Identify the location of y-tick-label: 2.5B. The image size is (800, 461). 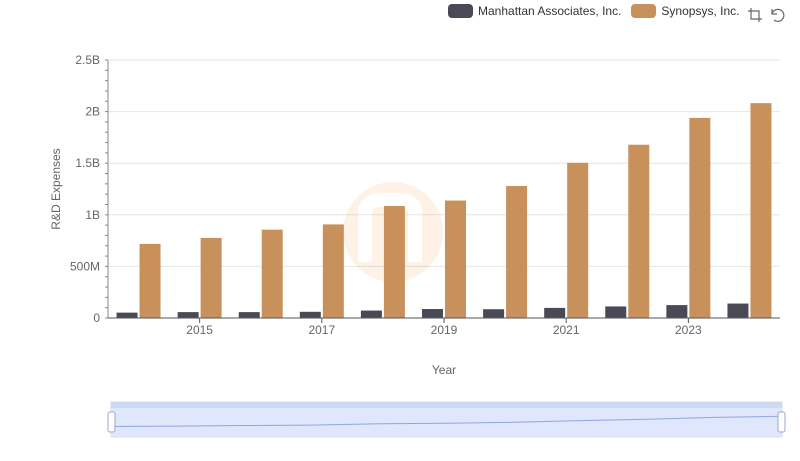
(87, 60).